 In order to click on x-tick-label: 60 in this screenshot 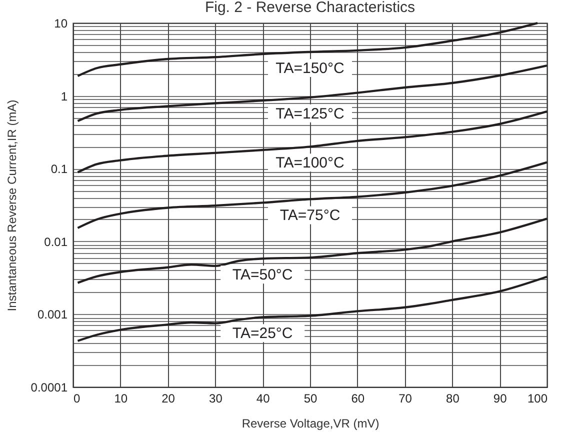, I will do `click(358, 399)`.